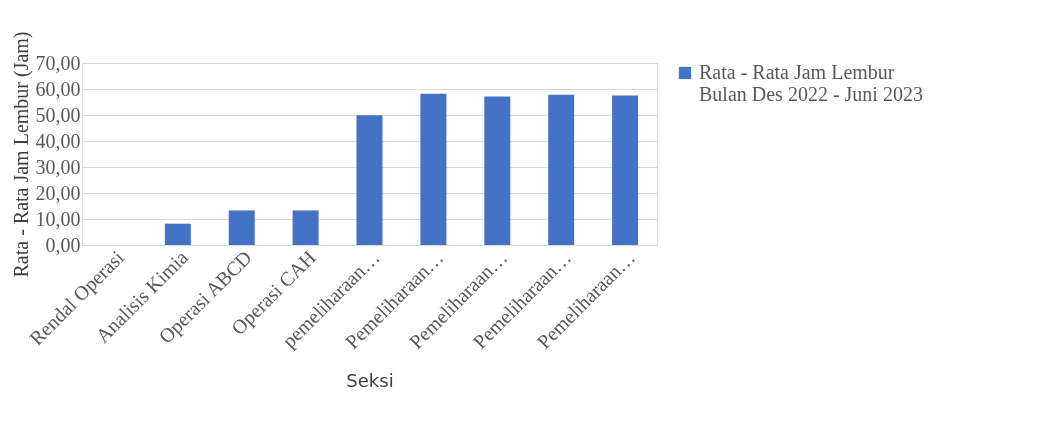  Describe the element at coordinates (811, 83) in the screenshot. I see `legend-label: Rata - Rata Jam Lembur Bulan Des 2022 - Juni 2023` at that location.